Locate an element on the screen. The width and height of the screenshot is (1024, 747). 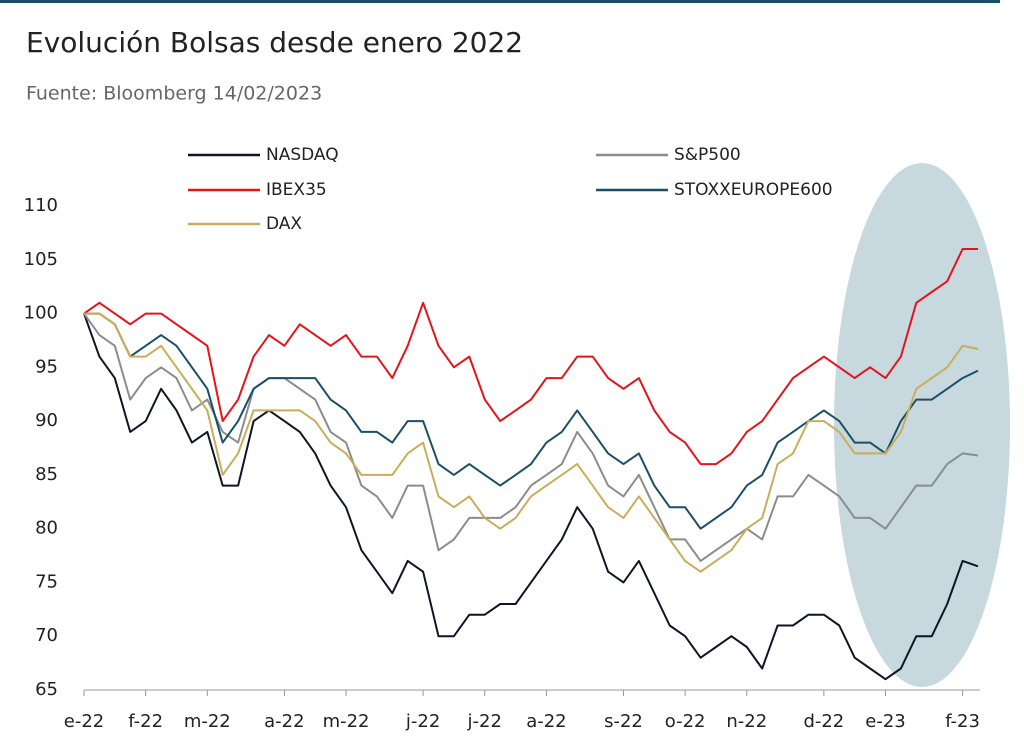
chart-subtitle: Fuente: Bloomberg 14/02/2023 is located at coordinates (174, 94).